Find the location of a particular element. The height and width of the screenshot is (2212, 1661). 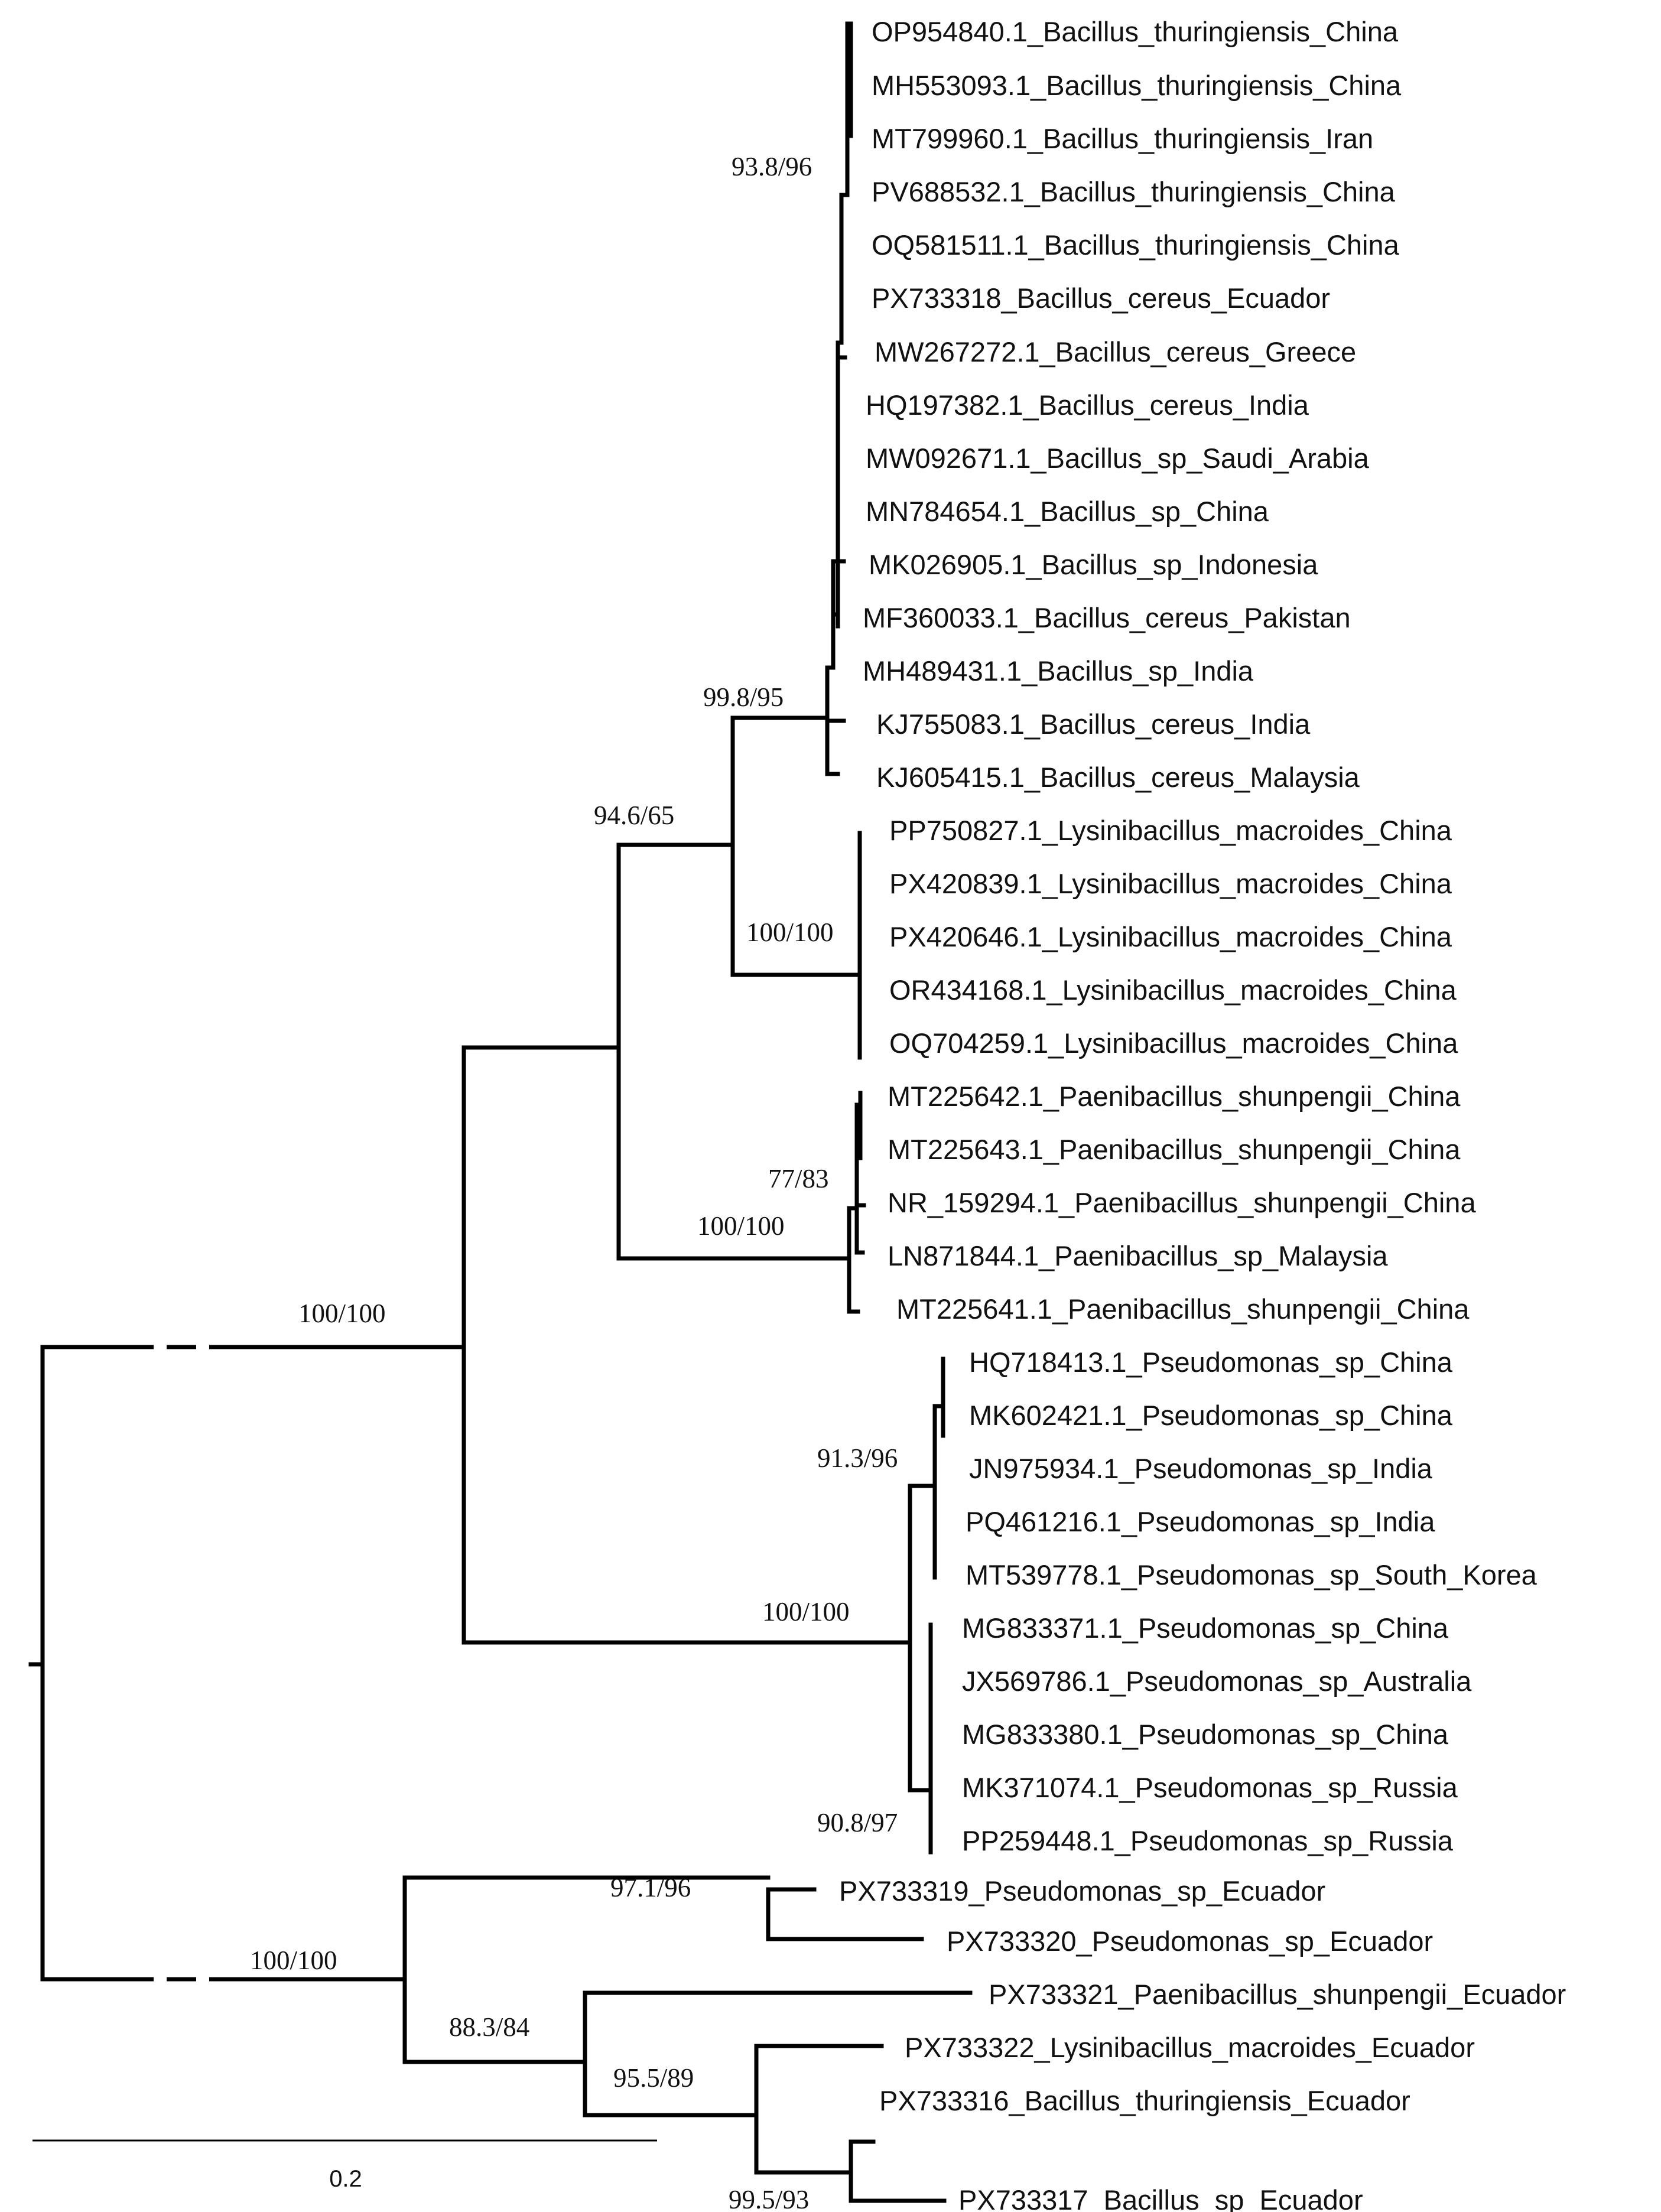

leaf-label: MW092671.1_Bacillus_sp_Saudi_Arabia is located at coordinates (1118, 458).